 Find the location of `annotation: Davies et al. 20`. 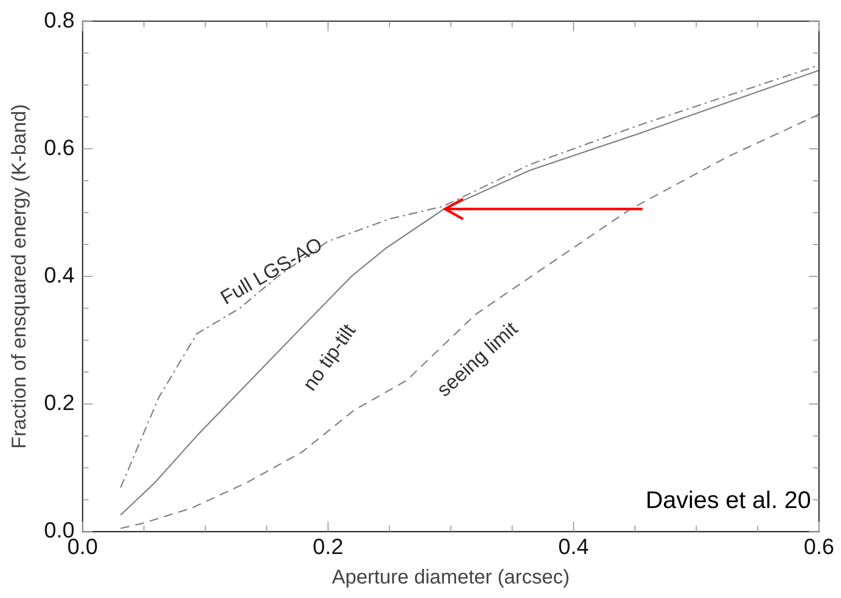

annotation: Davies et al. 20 is located at coordinates (728, 500).